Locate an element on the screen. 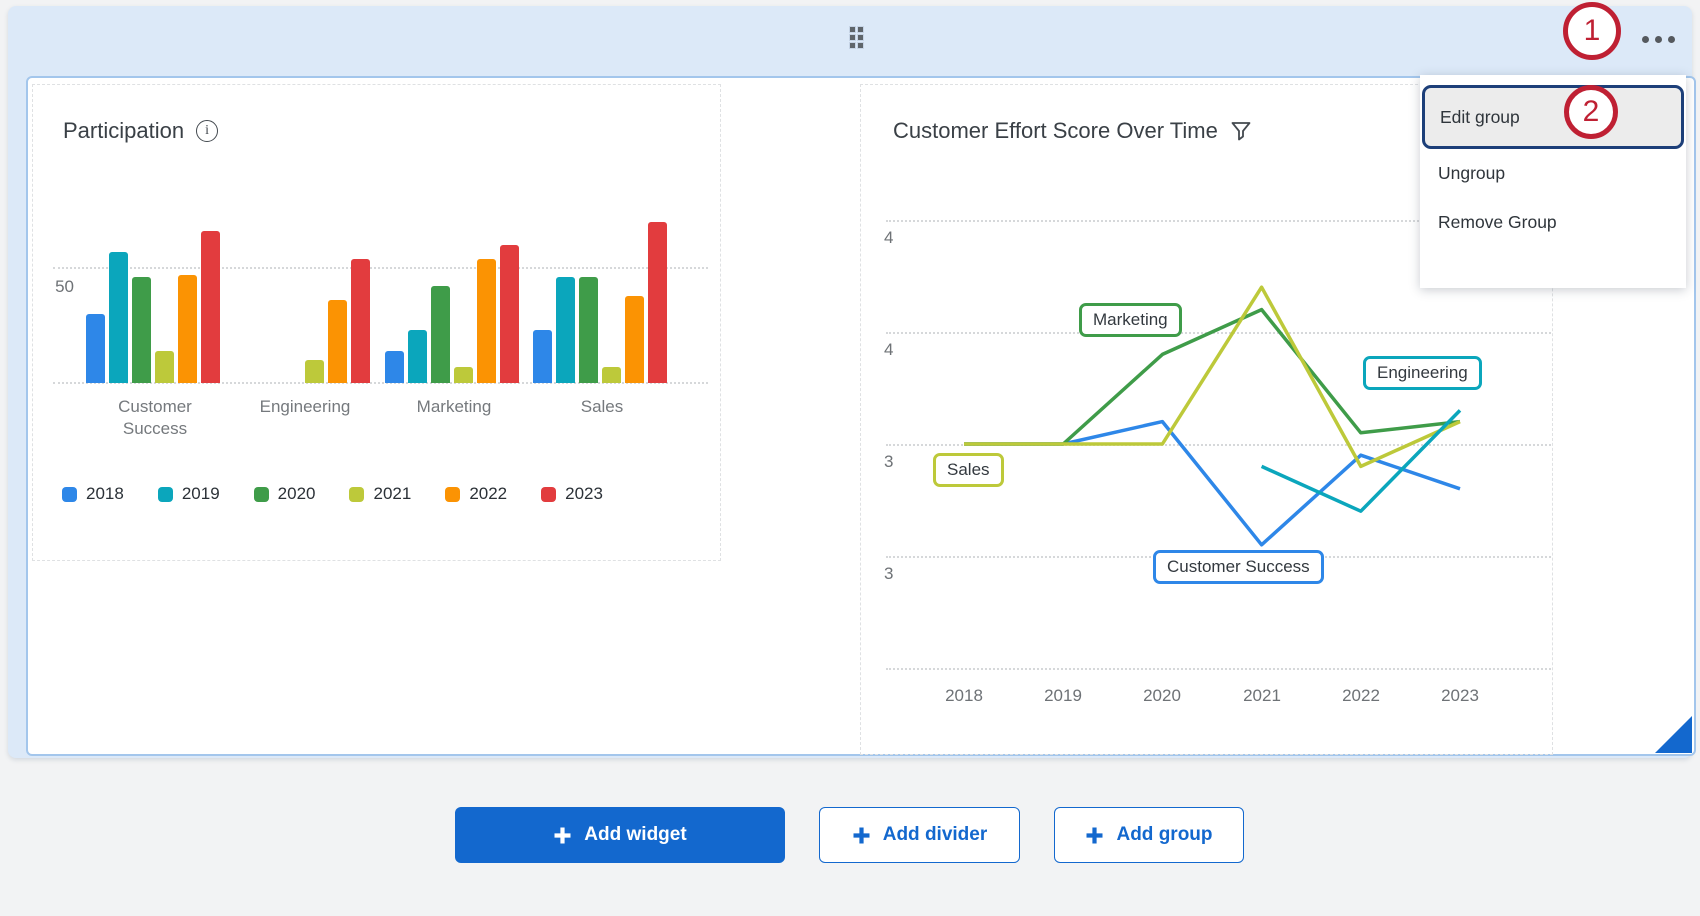 The image size is (1700, 916). add-group-button: Add group is located at coordinates (1149, 835).